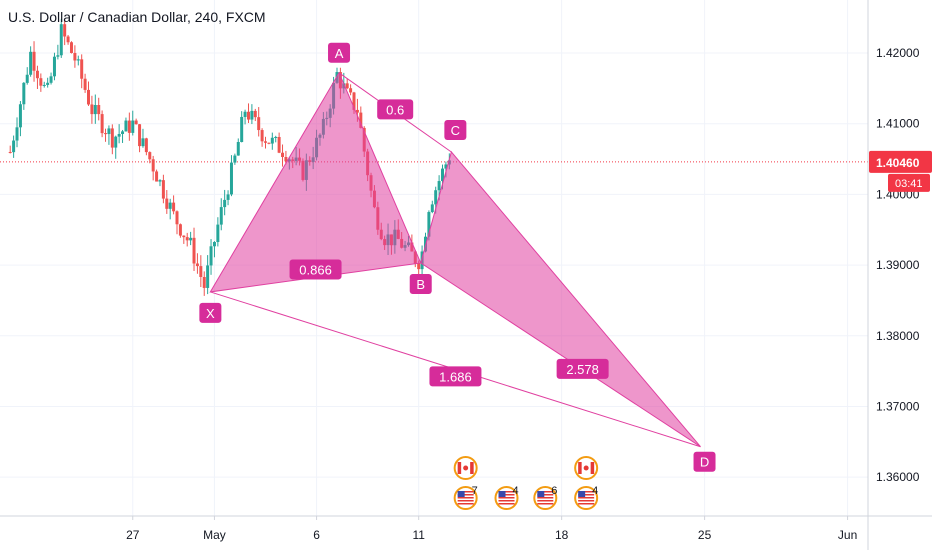  Describe the element at coordinates (704, 462) in the screenshot. I see `point-label-D: D` at that location.